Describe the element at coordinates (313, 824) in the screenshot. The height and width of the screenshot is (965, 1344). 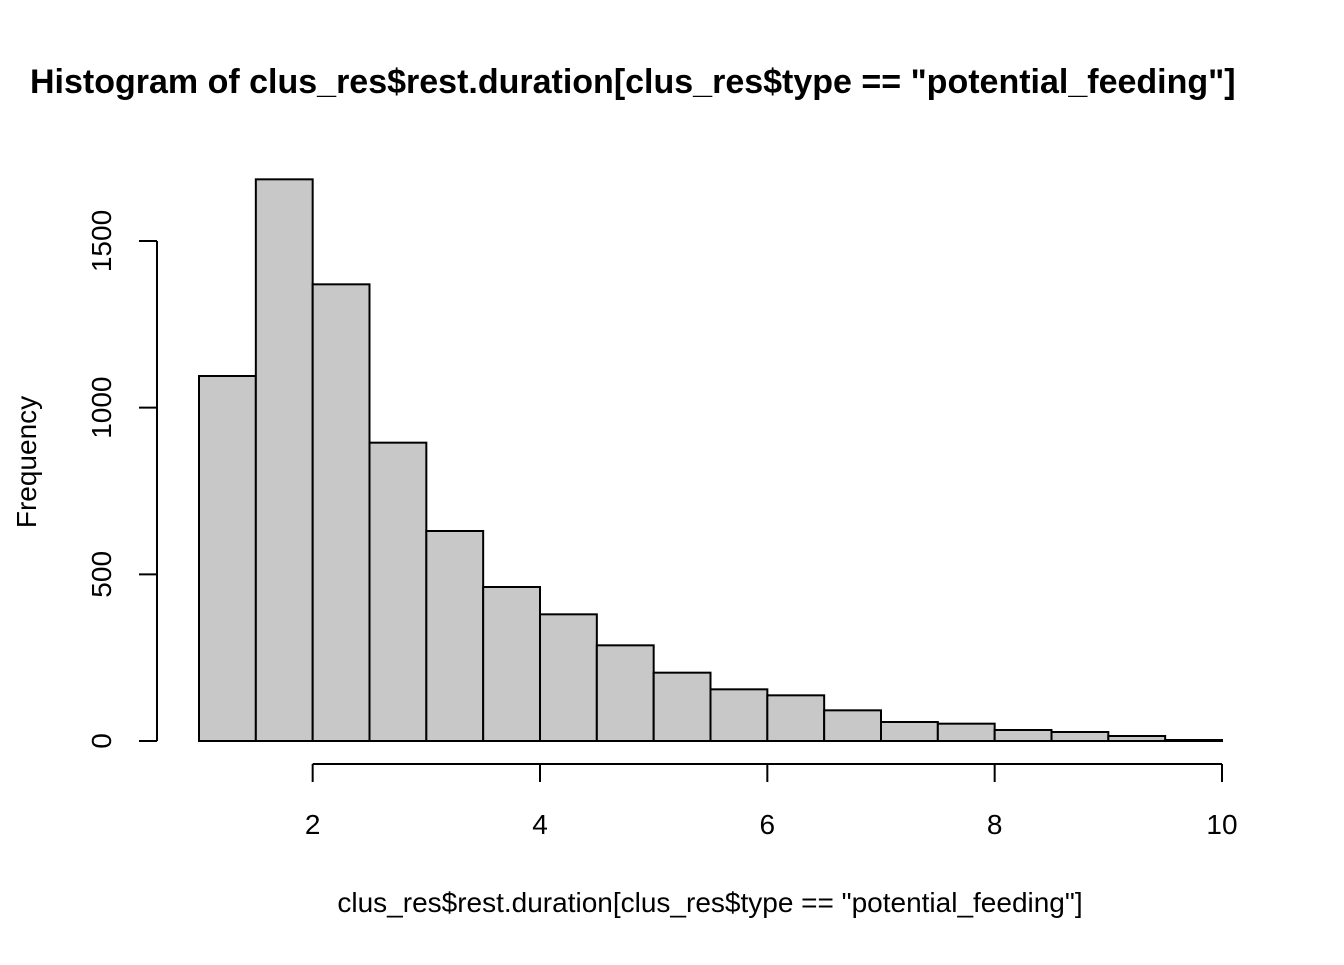
I see `x-tick-label: 2` at that location.